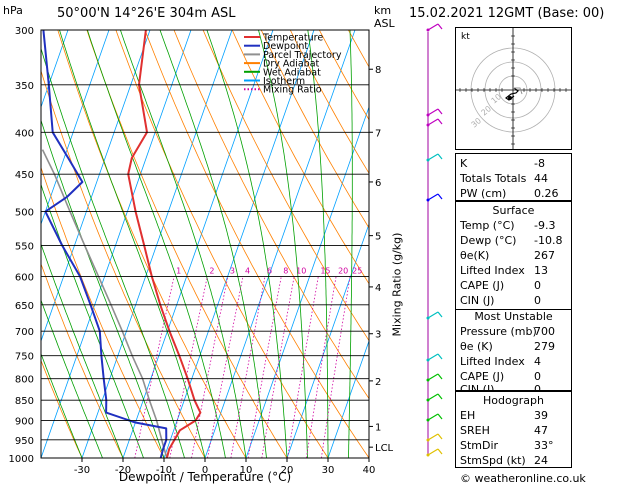  I want to click on hodo-label: SREH, so click(475, 430).